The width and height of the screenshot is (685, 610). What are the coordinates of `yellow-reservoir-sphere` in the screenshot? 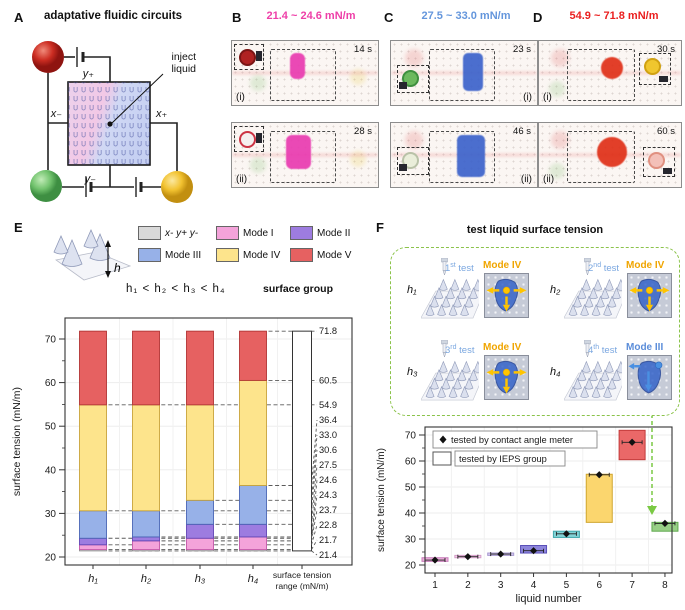 It's located at (177, 187).